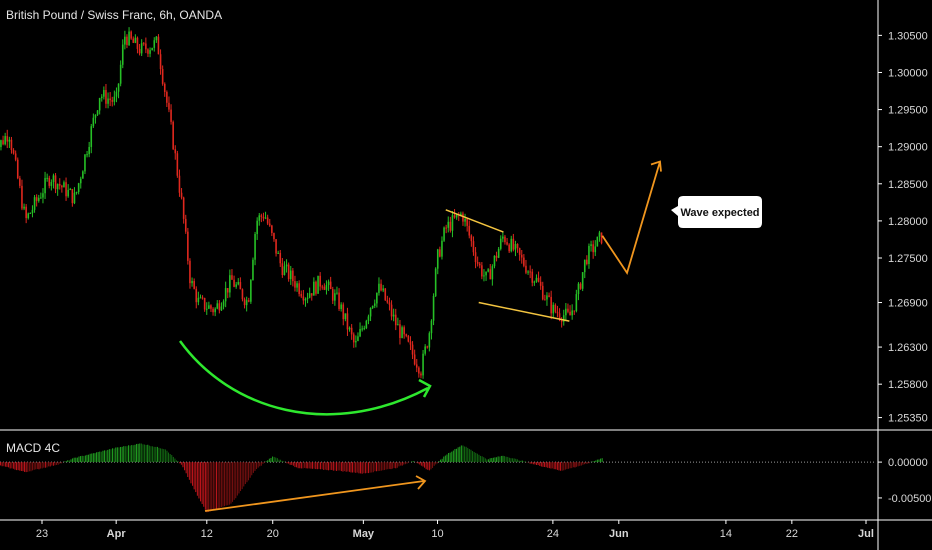 The image size is (932, 550). Describe the element at coordinates (792, 534) in the screenshot. I see `date-tick-label: 22` at that location.